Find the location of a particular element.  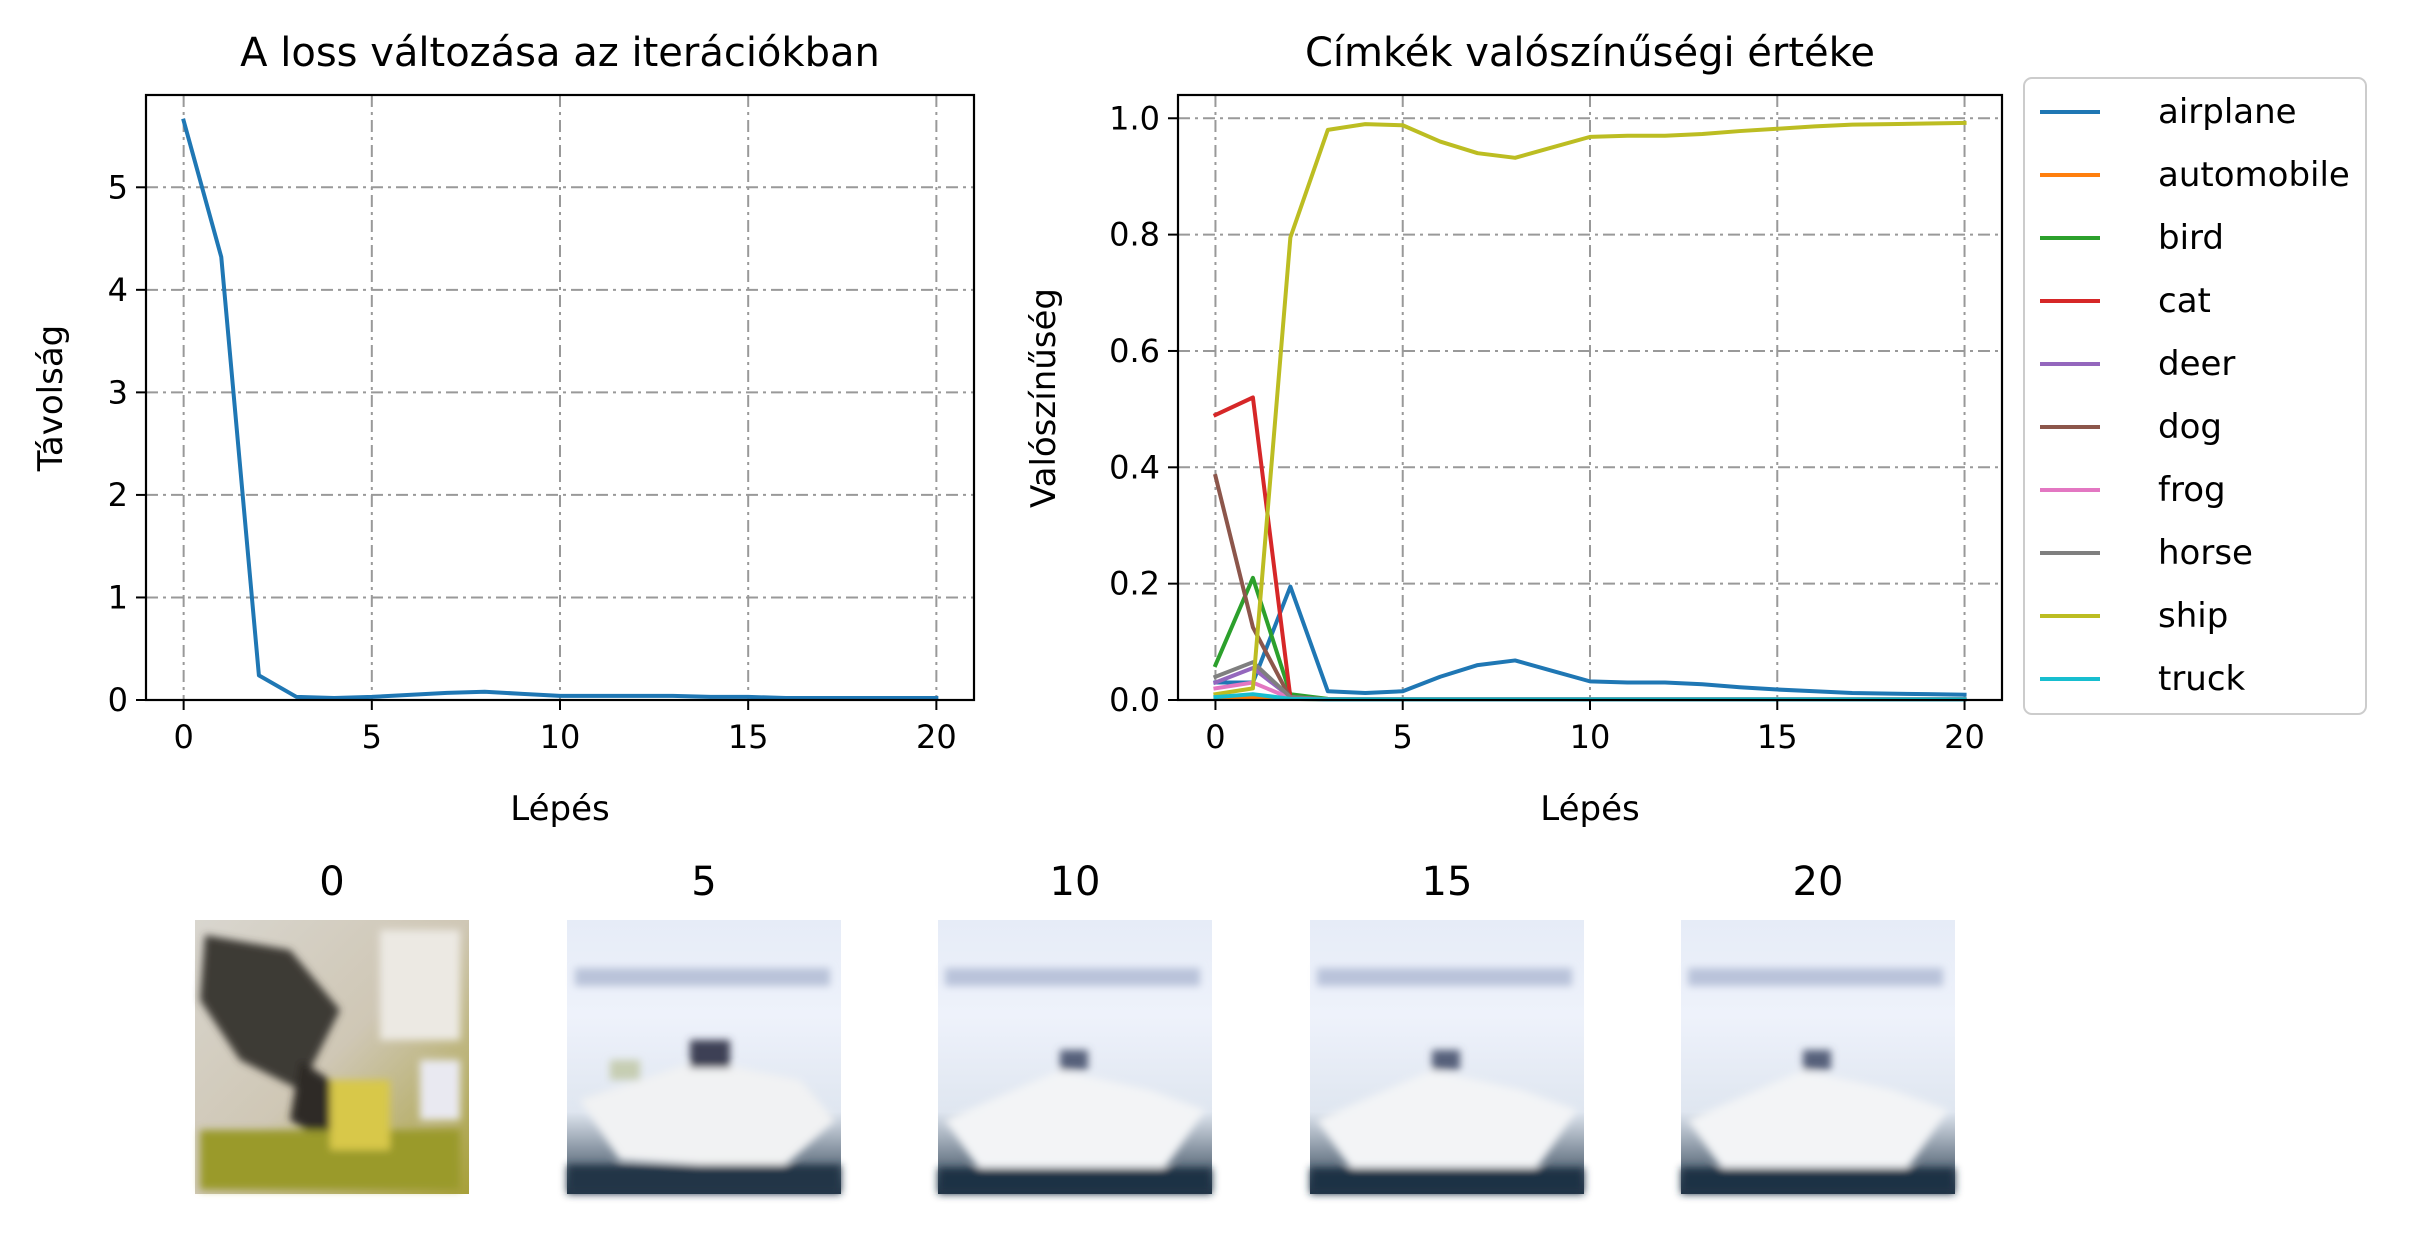

snapshot-label-0: 0 is located at coordinates (331, 882).